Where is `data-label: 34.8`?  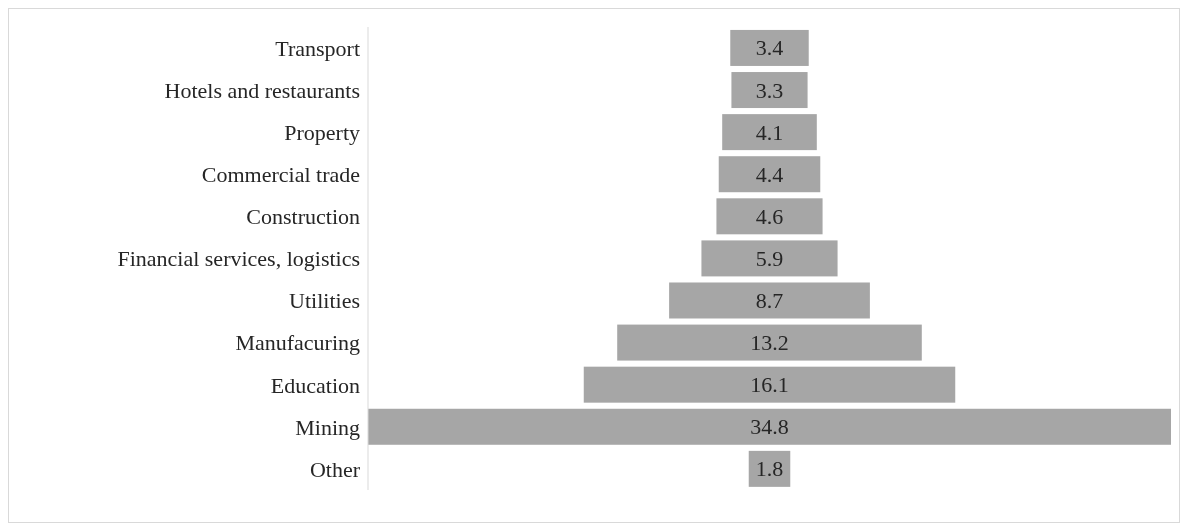
data-label: 34.8 is located at coordinates (769, 427).